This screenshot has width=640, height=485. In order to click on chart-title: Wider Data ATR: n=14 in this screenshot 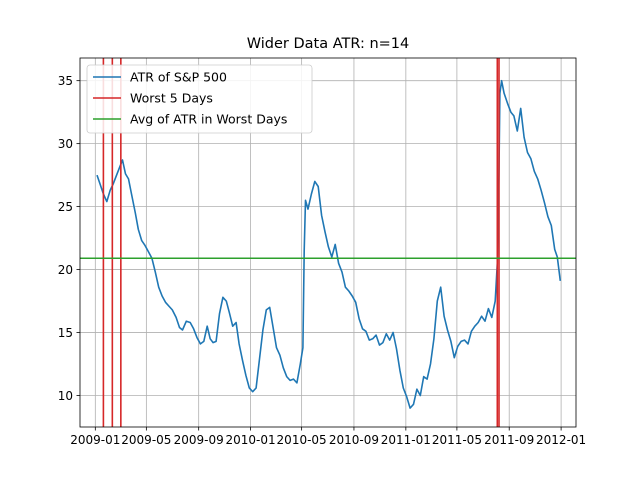, I will do `click(328, 44)`.